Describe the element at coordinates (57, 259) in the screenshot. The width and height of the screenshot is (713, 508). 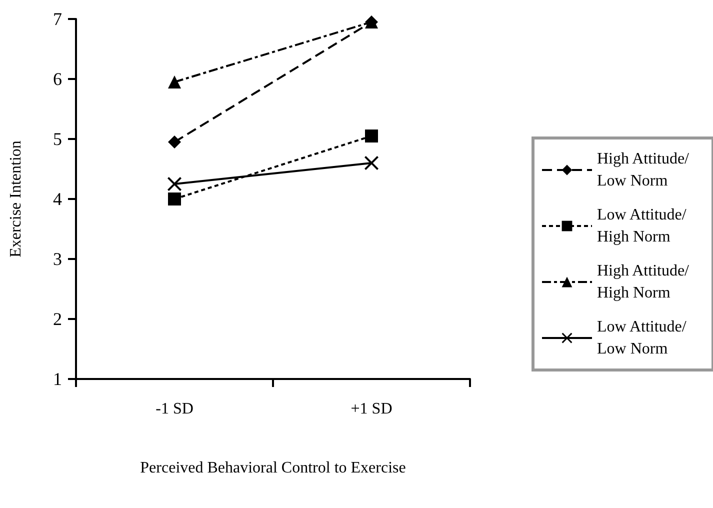
I see `y-tick-label: 3` at that location.